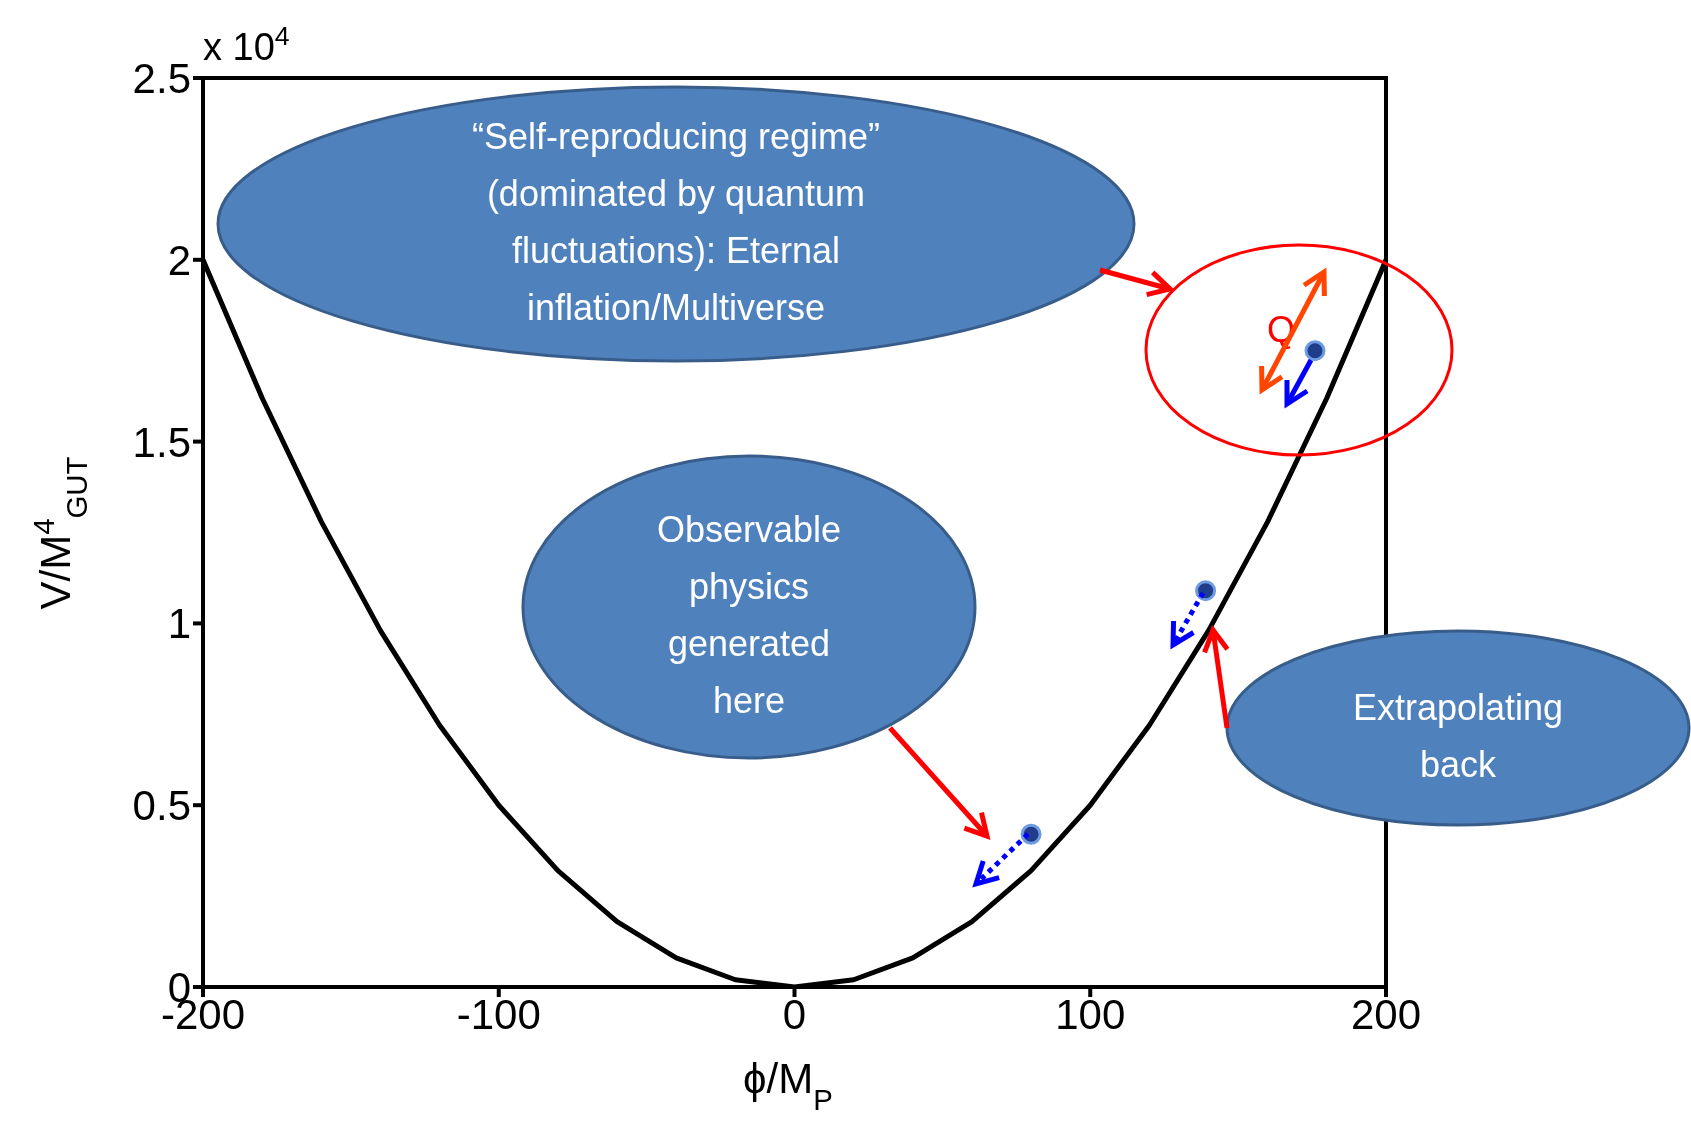 The width and height of the screenshot is (1691, 1131). What do you see at coordinates (179, 260) in the screenshot?
I see `y-tick-label: 2` at bounding box center [179, 260].